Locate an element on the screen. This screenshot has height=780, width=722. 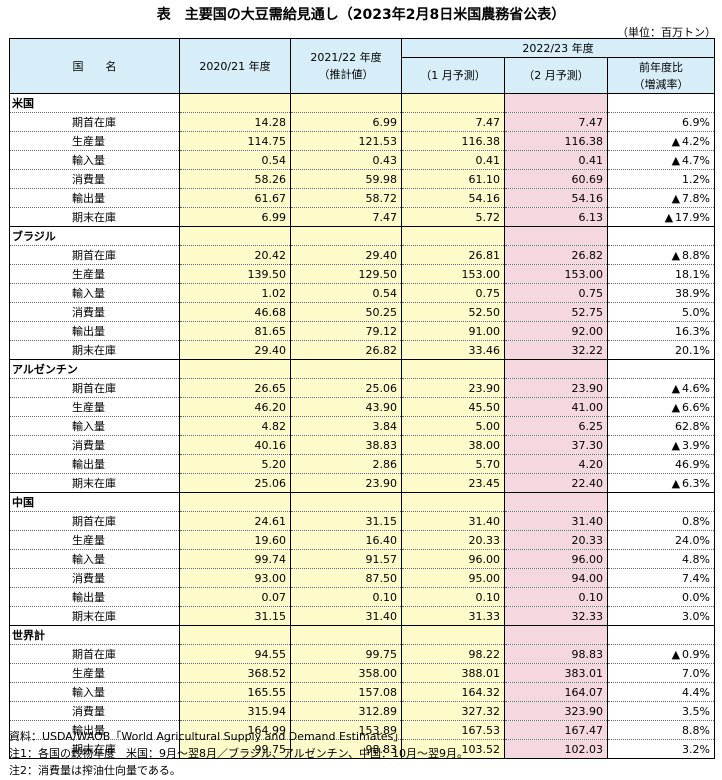
value-feb: 153.00 is located at coordinates (556, 274).